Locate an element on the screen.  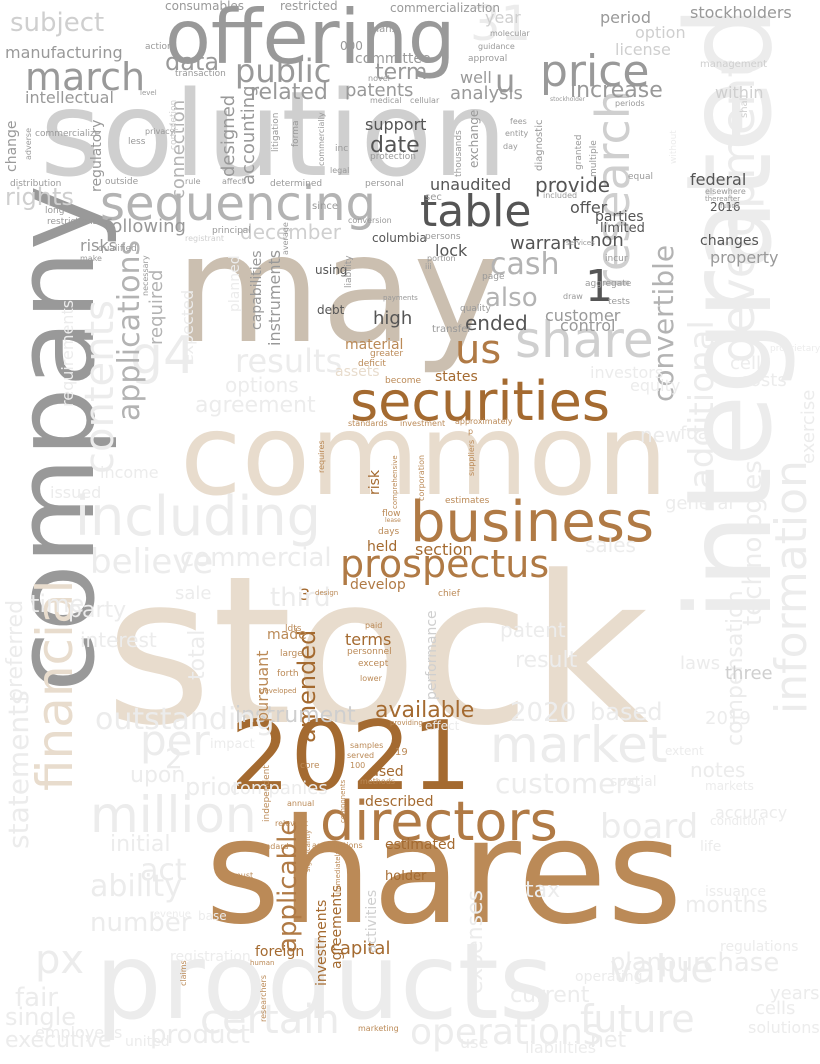
cloud-word: protection is located at coordinates (393, 157).